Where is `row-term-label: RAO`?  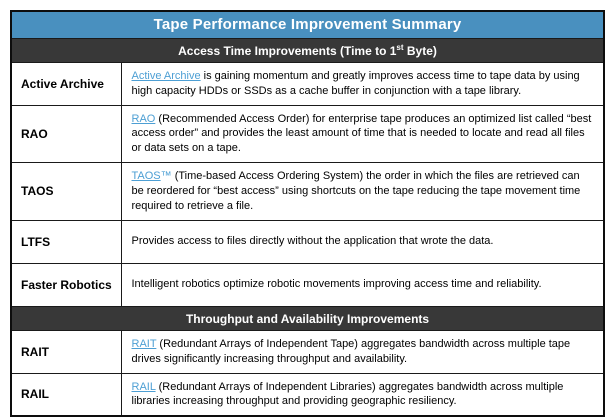
row-term-label: RAO is located at coordinates (66, 134).